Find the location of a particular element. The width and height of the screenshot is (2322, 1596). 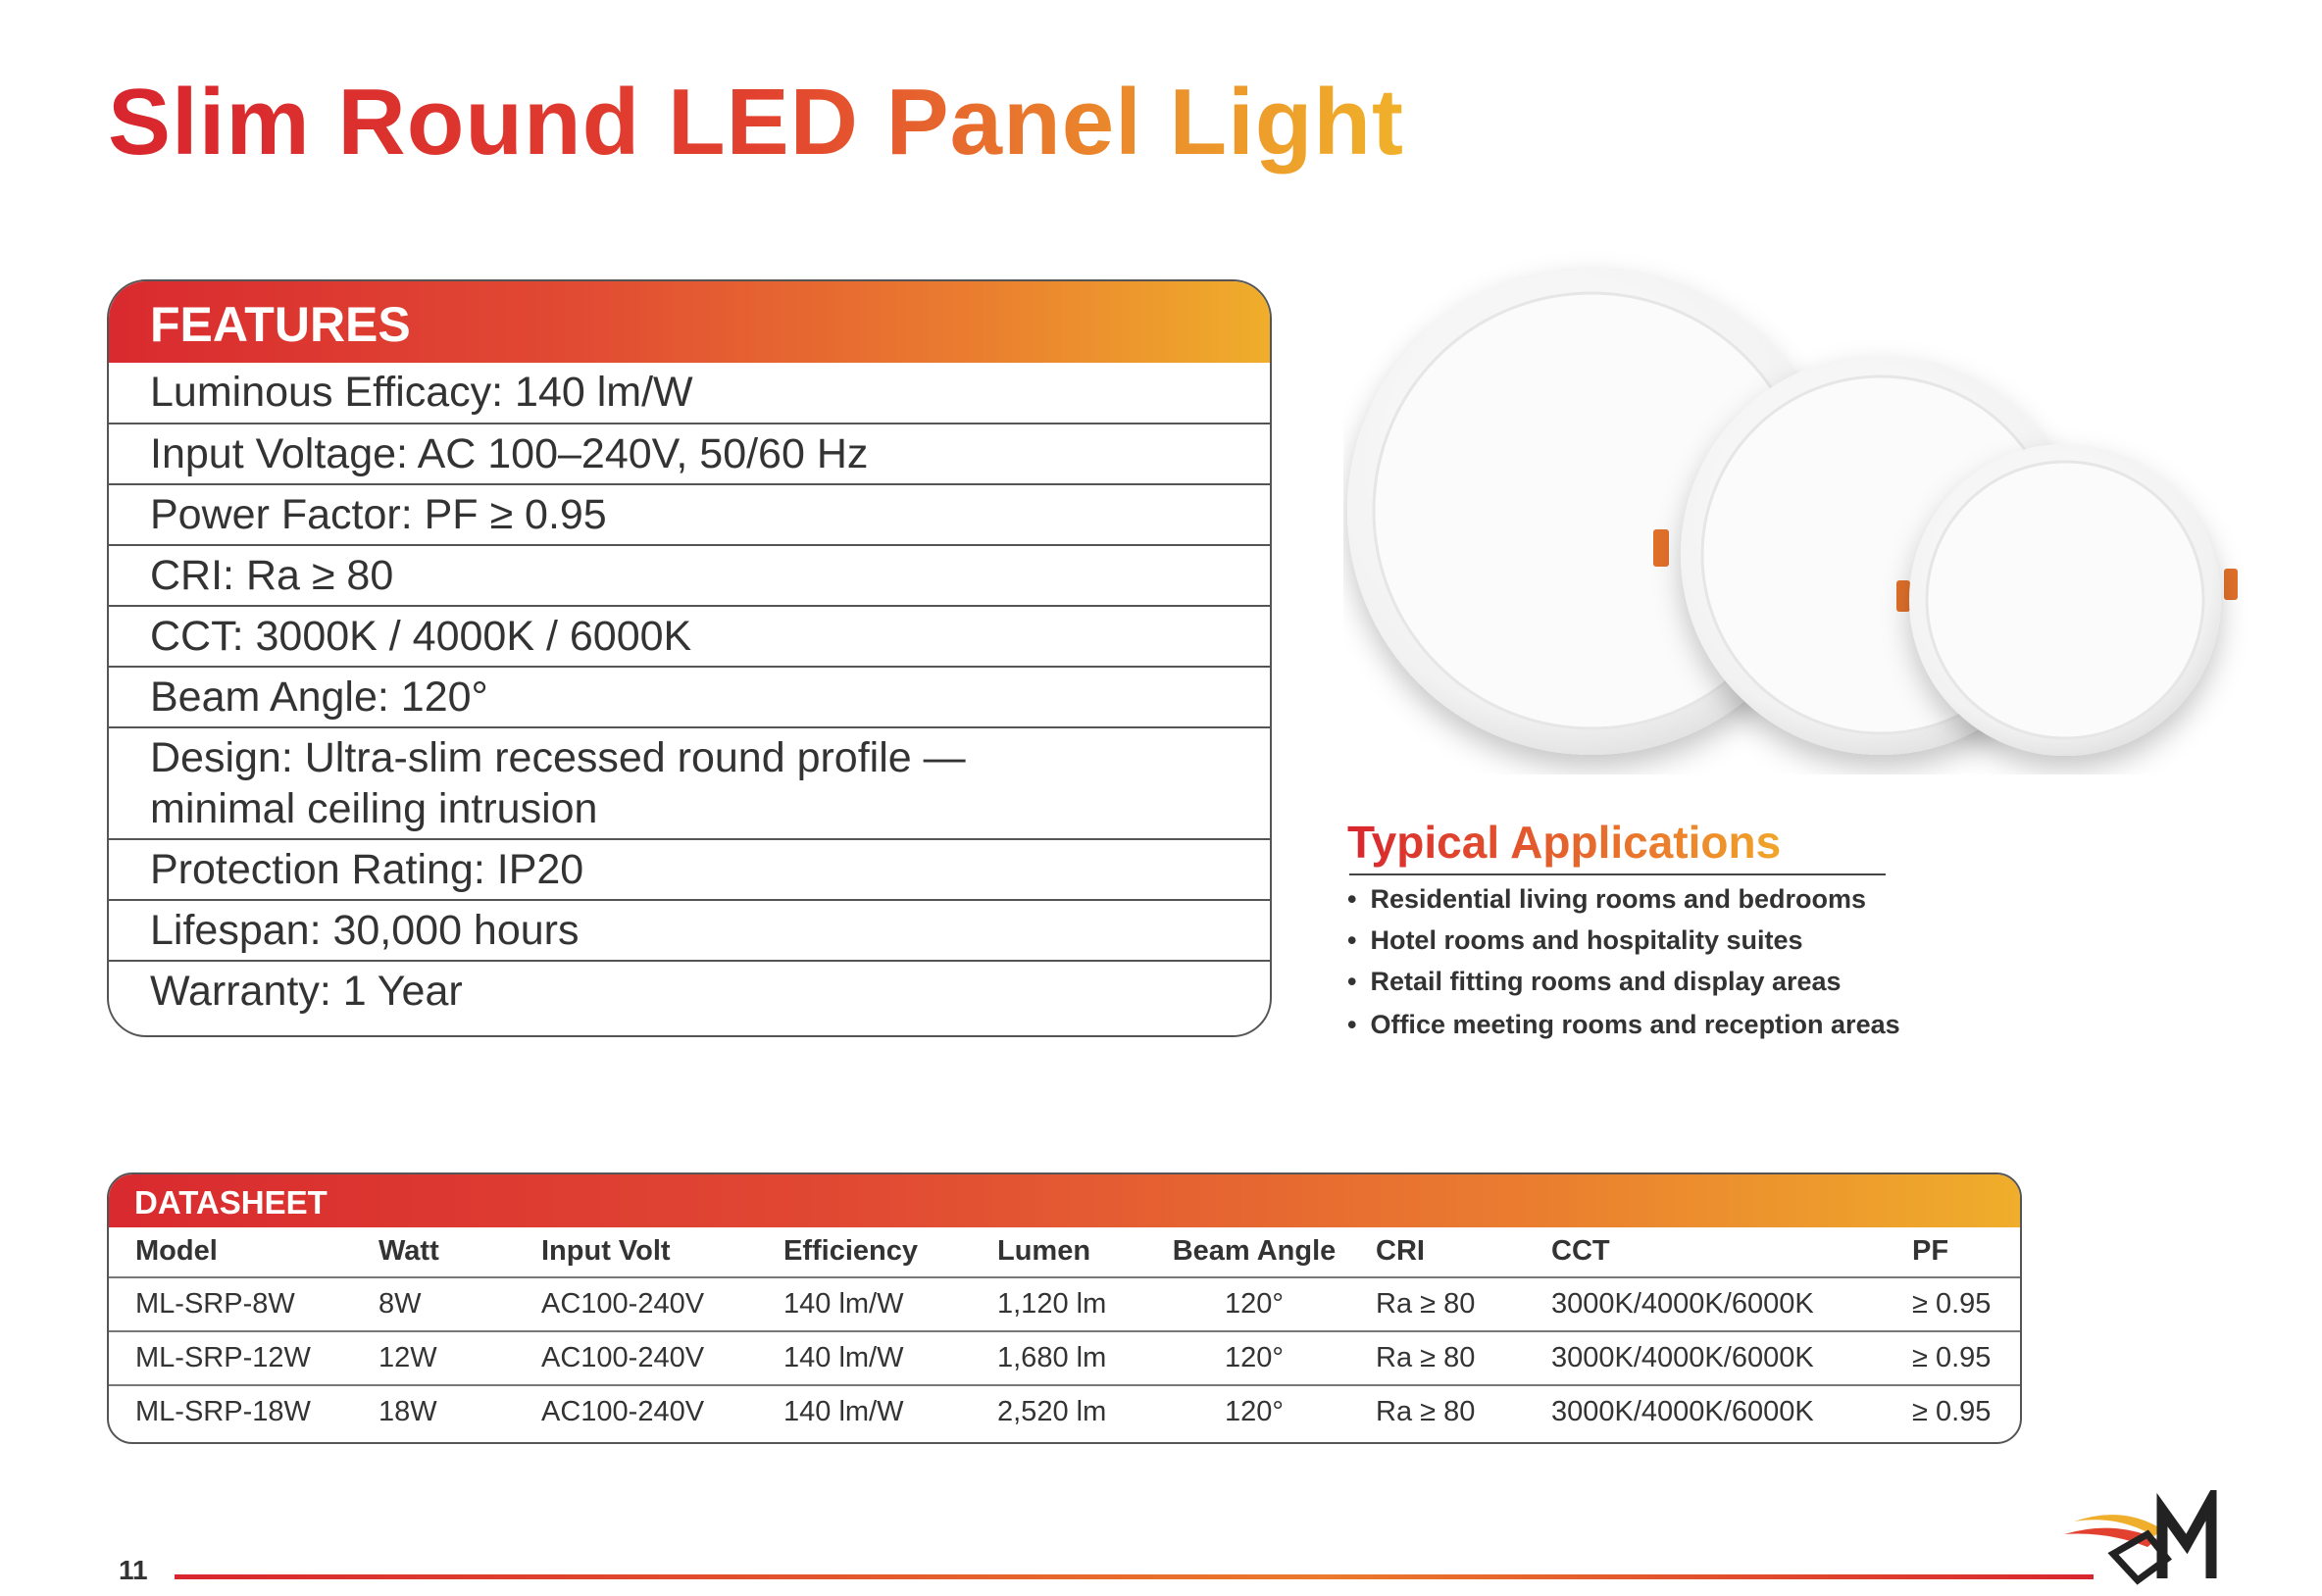

application-item: Residential living rooms and bedrooms is located at coordinates (1606, 899).